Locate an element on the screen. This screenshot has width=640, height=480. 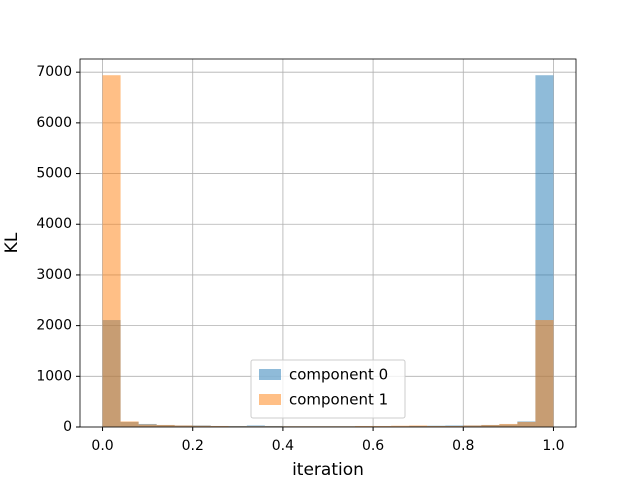
y-tick-label: 0 is located at coordinates (67, 427).